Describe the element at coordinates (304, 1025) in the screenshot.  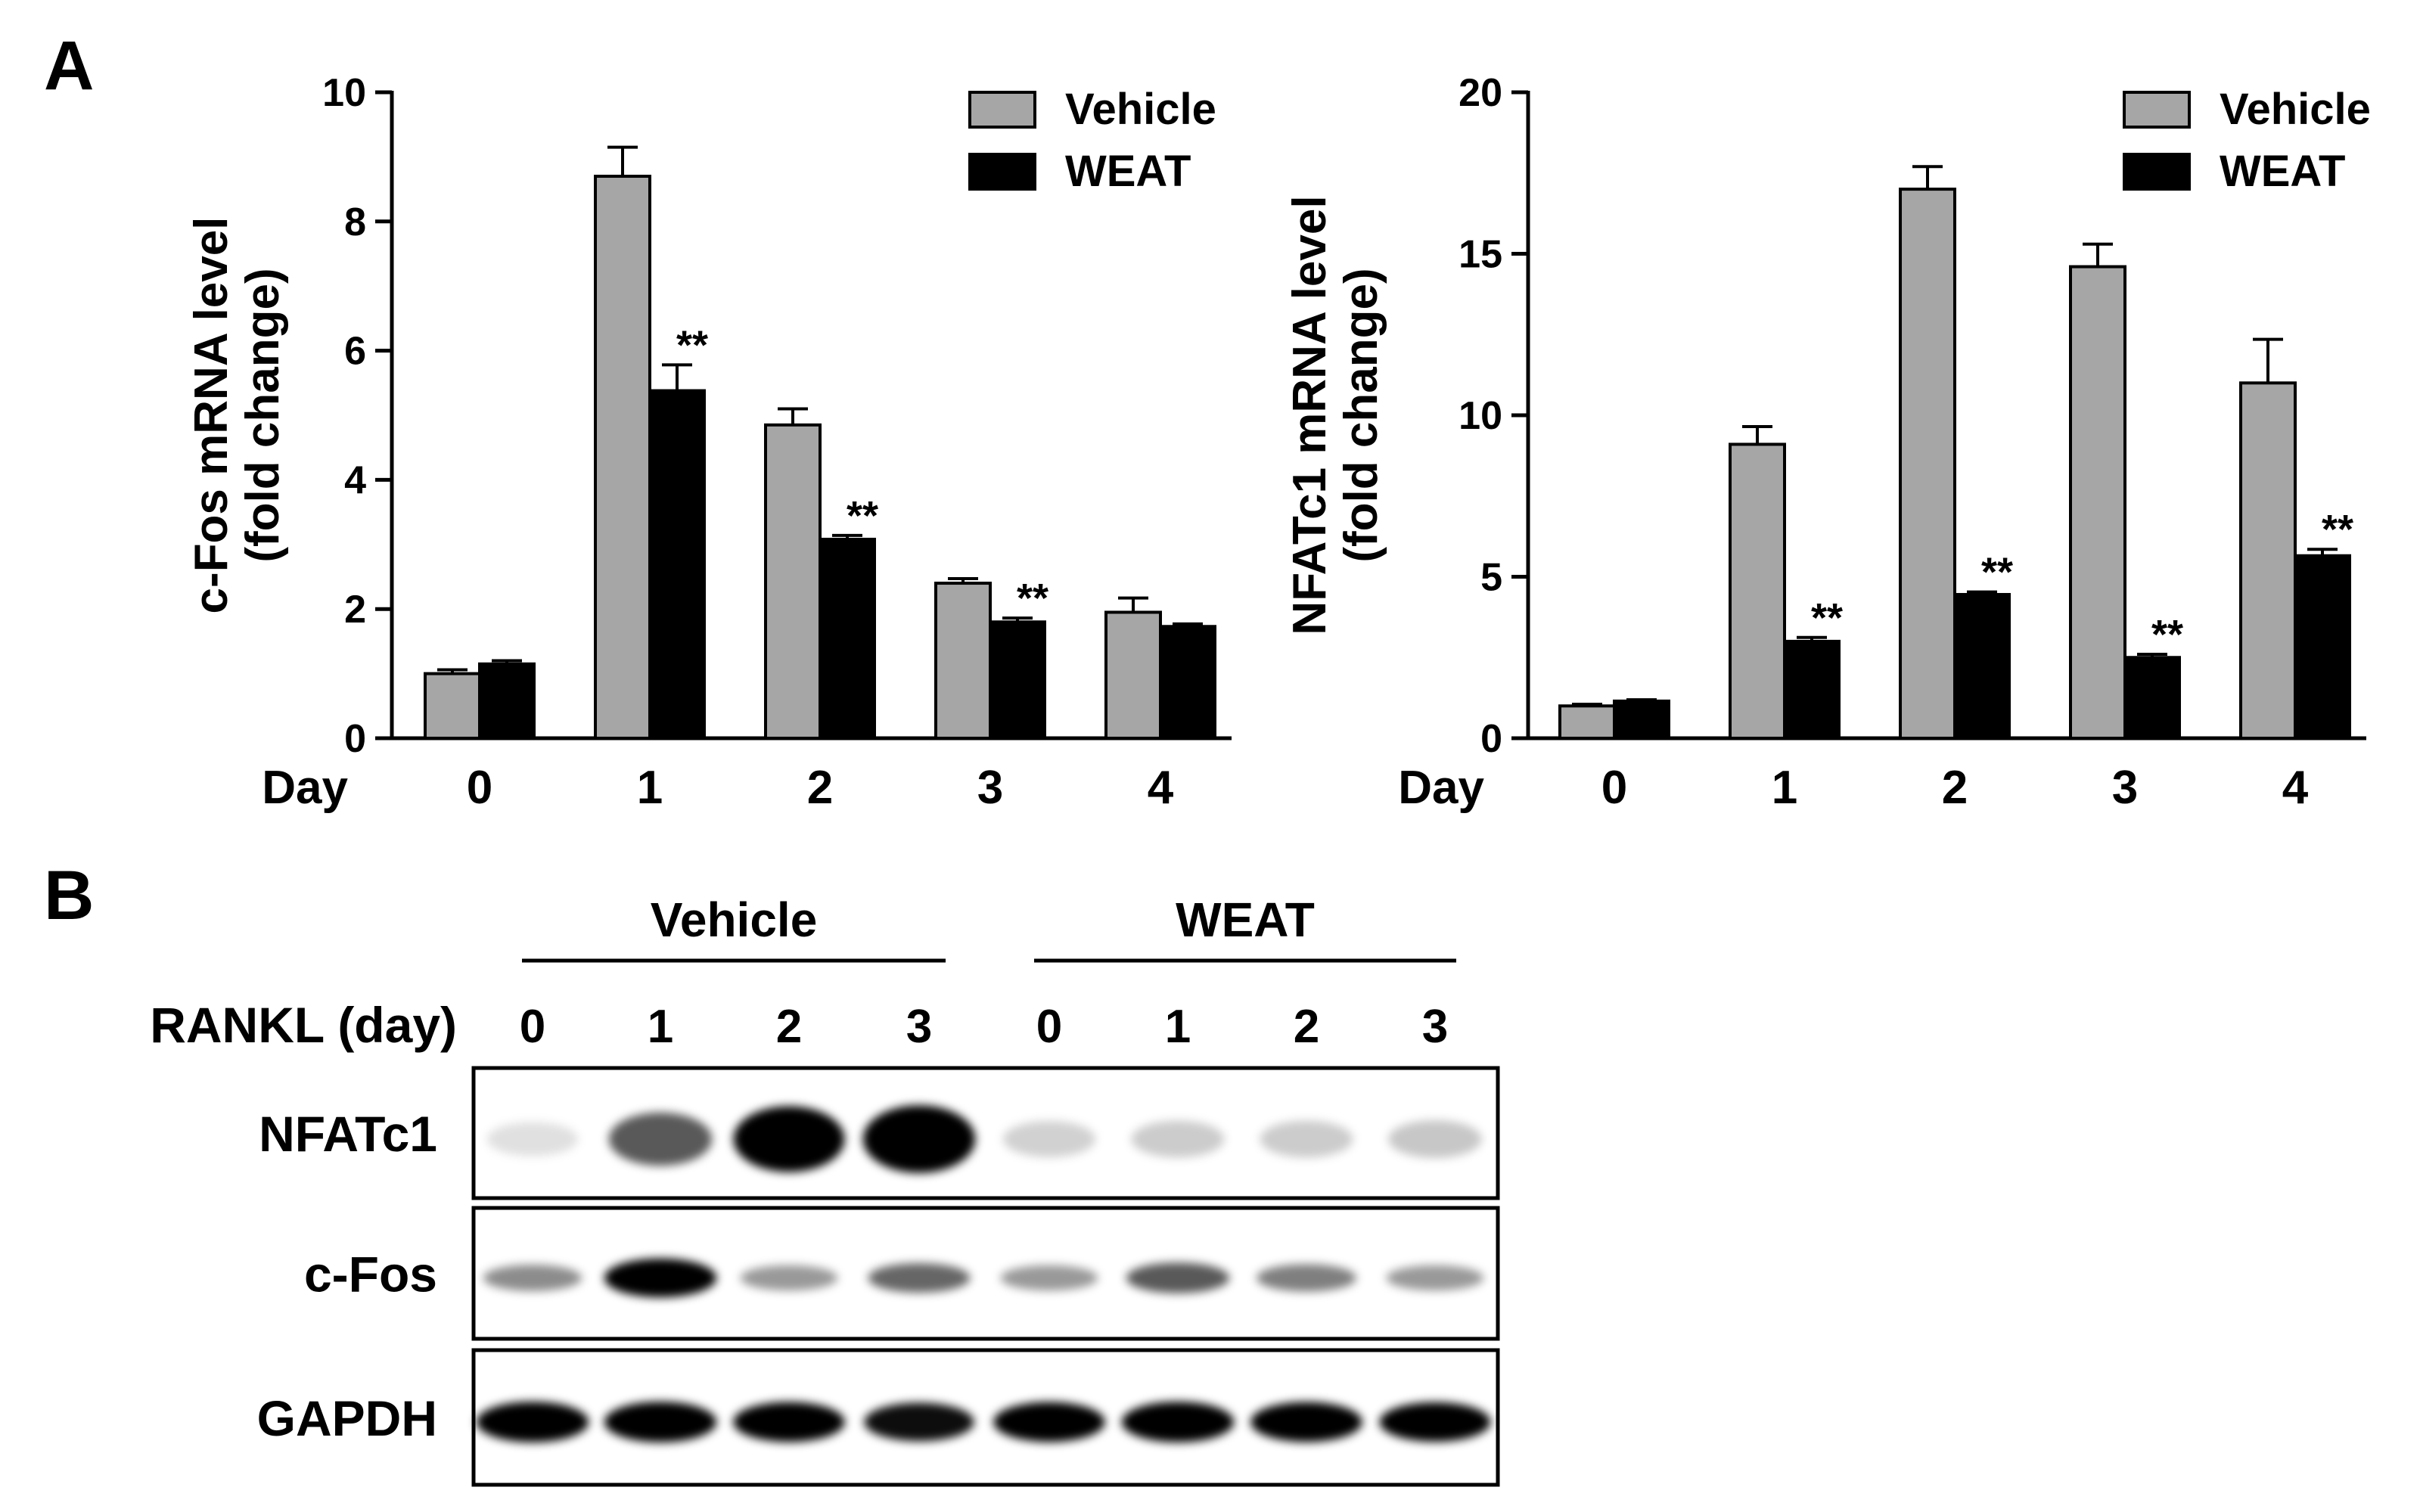
I see `blot-row-header: RANKL (day)` at that location.